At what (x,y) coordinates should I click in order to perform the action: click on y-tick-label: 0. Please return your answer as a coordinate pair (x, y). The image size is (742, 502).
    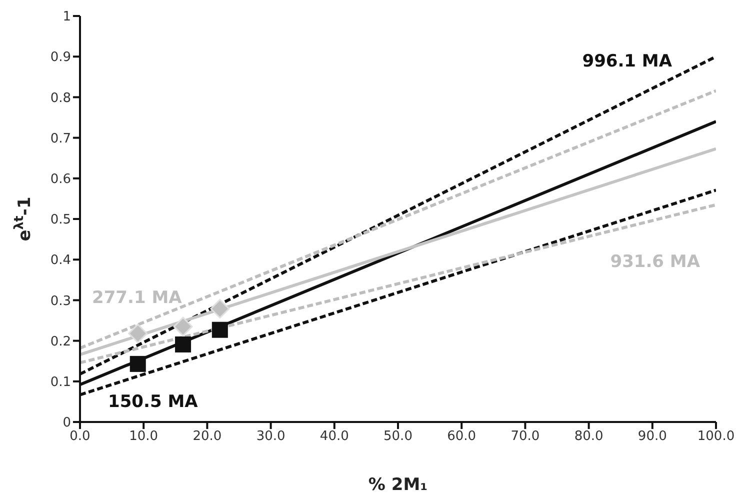
    Looking at the image, I should click on (66, 423).